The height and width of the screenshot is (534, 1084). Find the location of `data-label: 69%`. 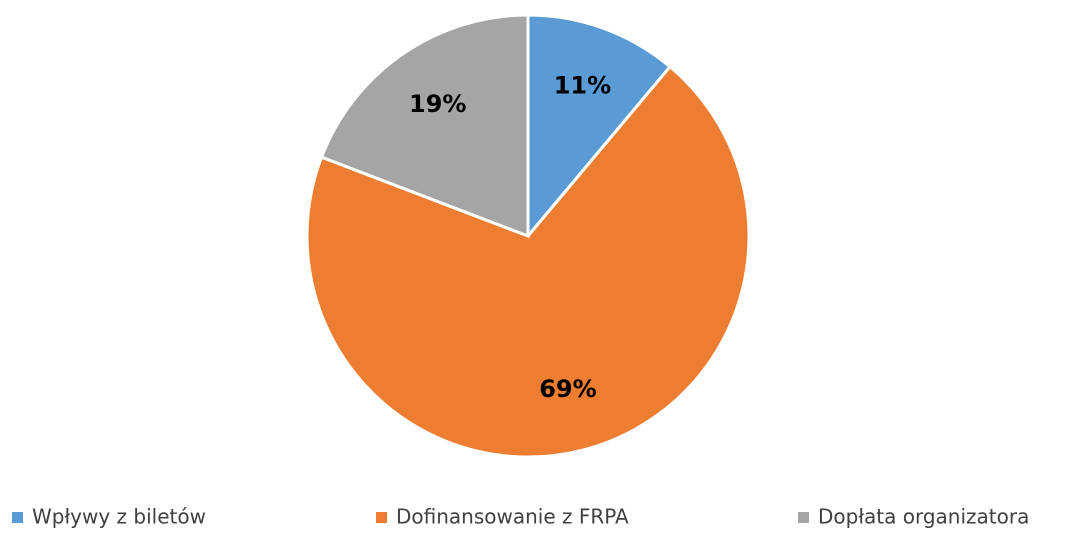

data-label: 69% is located at coordinates (567, 389).